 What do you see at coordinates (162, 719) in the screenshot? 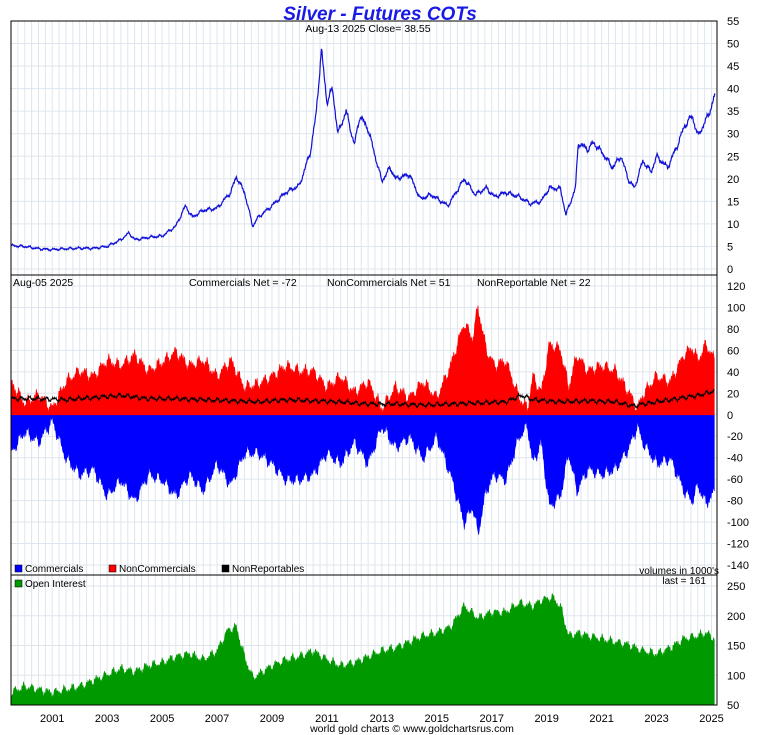
I see `x-tick-label: 2005` at bounding box center [162, 719].